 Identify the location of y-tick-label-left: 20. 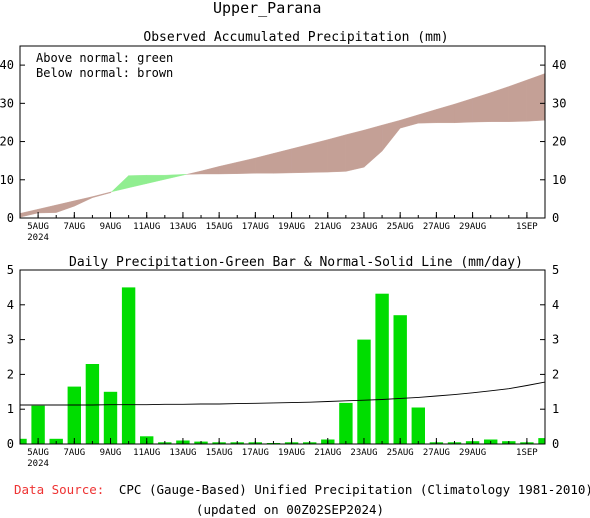
(7, 142).